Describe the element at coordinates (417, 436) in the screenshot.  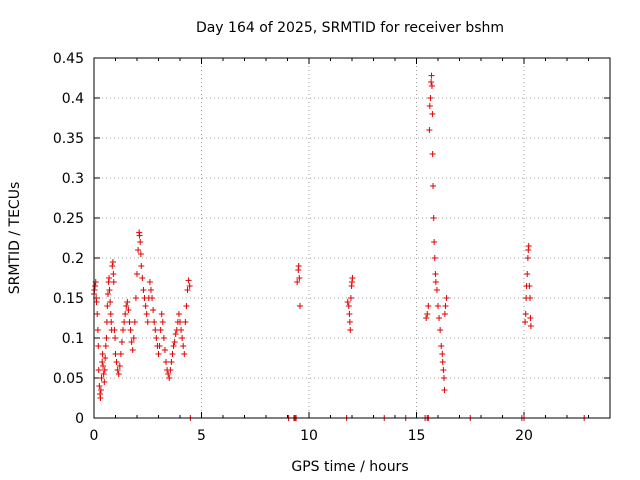
I see `x-tick-label: 15` at that location.